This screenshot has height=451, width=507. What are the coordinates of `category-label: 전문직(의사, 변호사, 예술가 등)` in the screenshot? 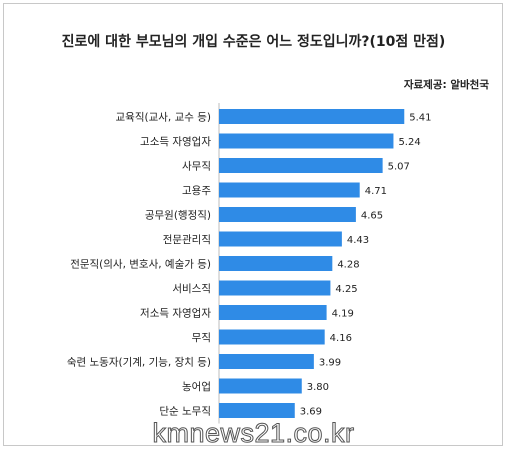 It's located at (140, 264).